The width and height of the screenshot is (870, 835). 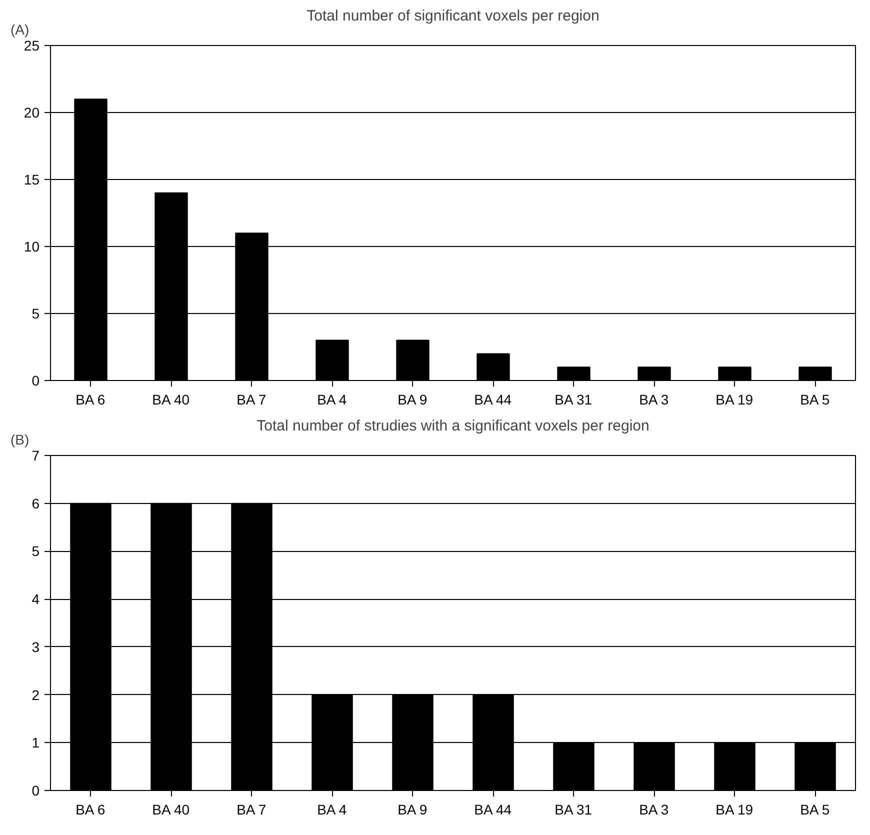 What do you see at coordinates (32, 46) in the screenshot?
I see `y-tick-label: 25` at bounding box center [32, 46].